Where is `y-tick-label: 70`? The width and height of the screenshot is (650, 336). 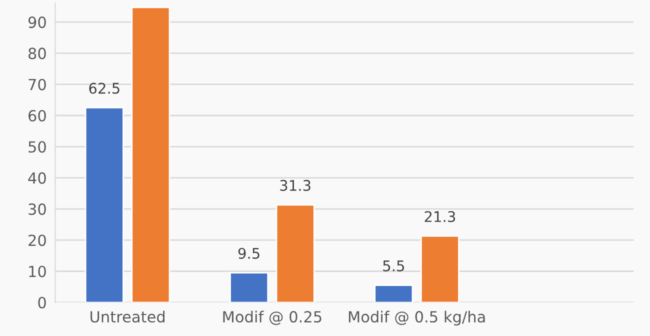 y-tick-label: 70 is located at coordinates (37, 84).